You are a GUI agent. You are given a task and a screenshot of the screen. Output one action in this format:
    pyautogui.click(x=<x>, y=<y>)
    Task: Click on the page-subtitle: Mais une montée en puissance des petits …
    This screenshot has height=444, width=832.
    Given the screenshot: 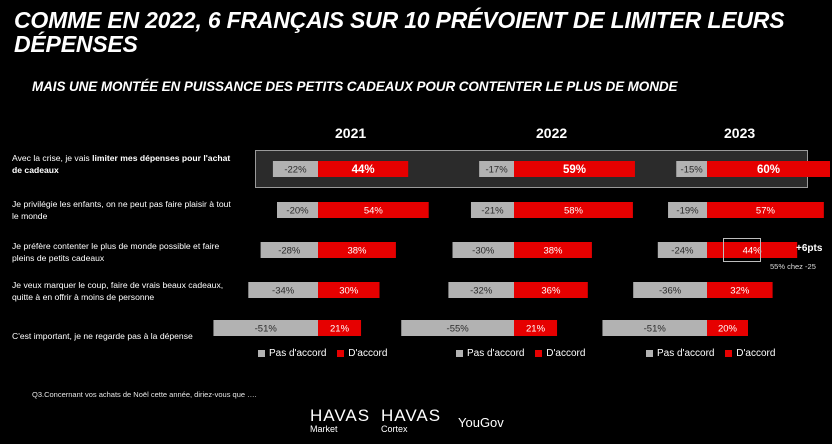 What is the action you would take?
    pyautogui.click(x=355, y=86)
    